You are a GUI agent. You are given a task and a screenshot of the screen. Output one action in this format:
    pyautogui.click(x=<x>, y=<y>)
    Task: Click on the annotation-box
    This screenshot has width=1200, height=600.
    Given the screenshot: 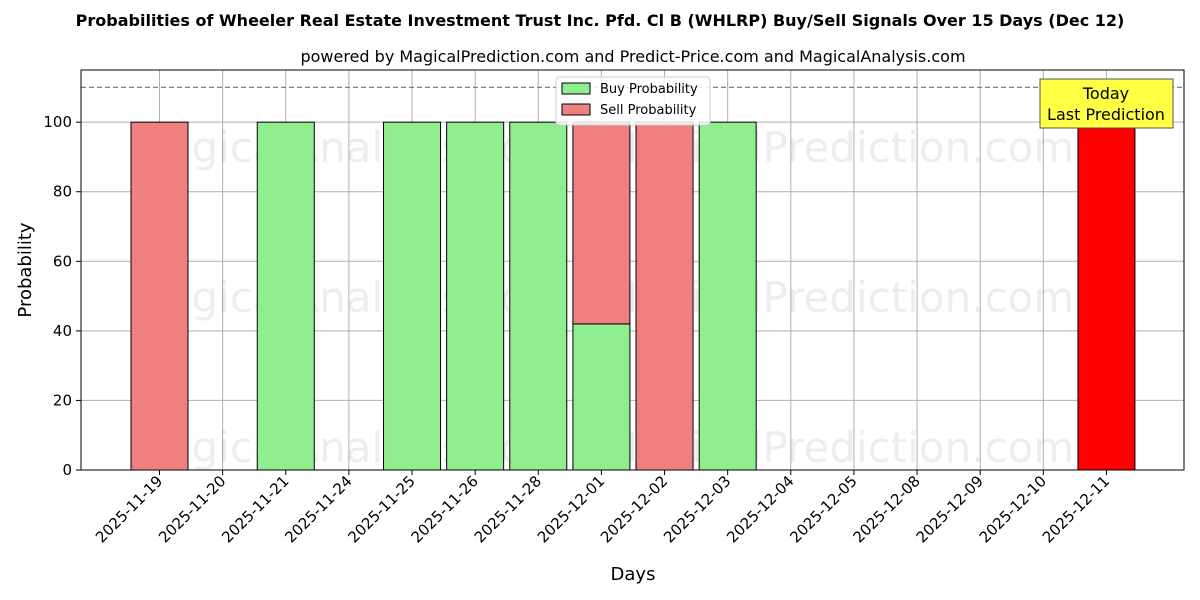 What is the action you would take?
    pyautogui.click(x=1106, y=103)
    